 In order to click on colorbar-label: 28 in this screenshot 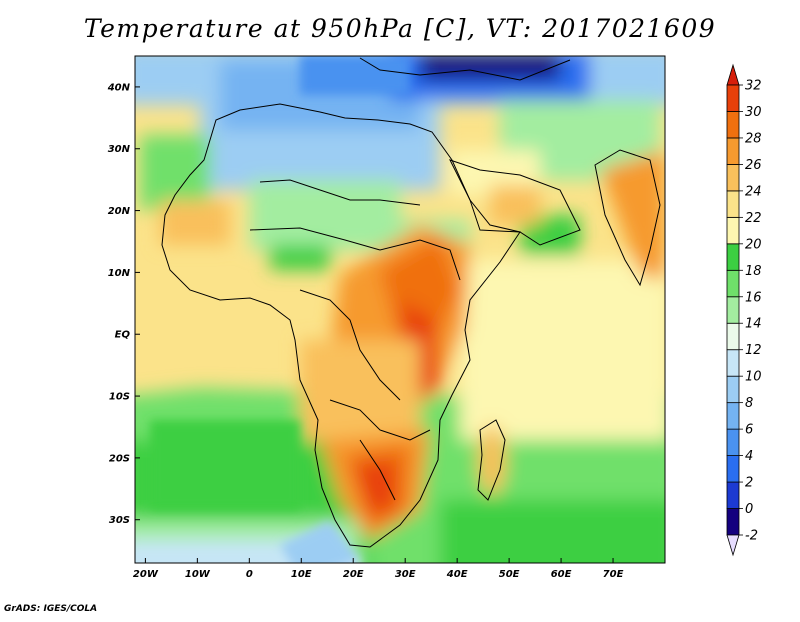, I will do `click(753, 138)`.